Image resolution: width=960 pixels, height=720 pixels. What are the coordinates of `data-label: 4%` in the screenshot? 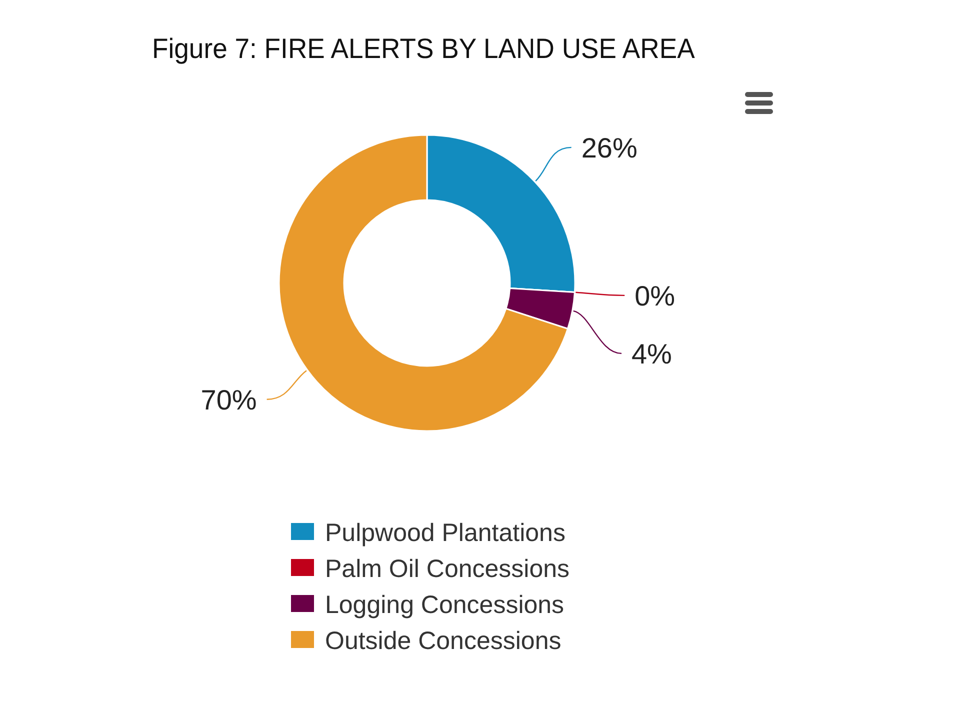 It's located at (651, 354).